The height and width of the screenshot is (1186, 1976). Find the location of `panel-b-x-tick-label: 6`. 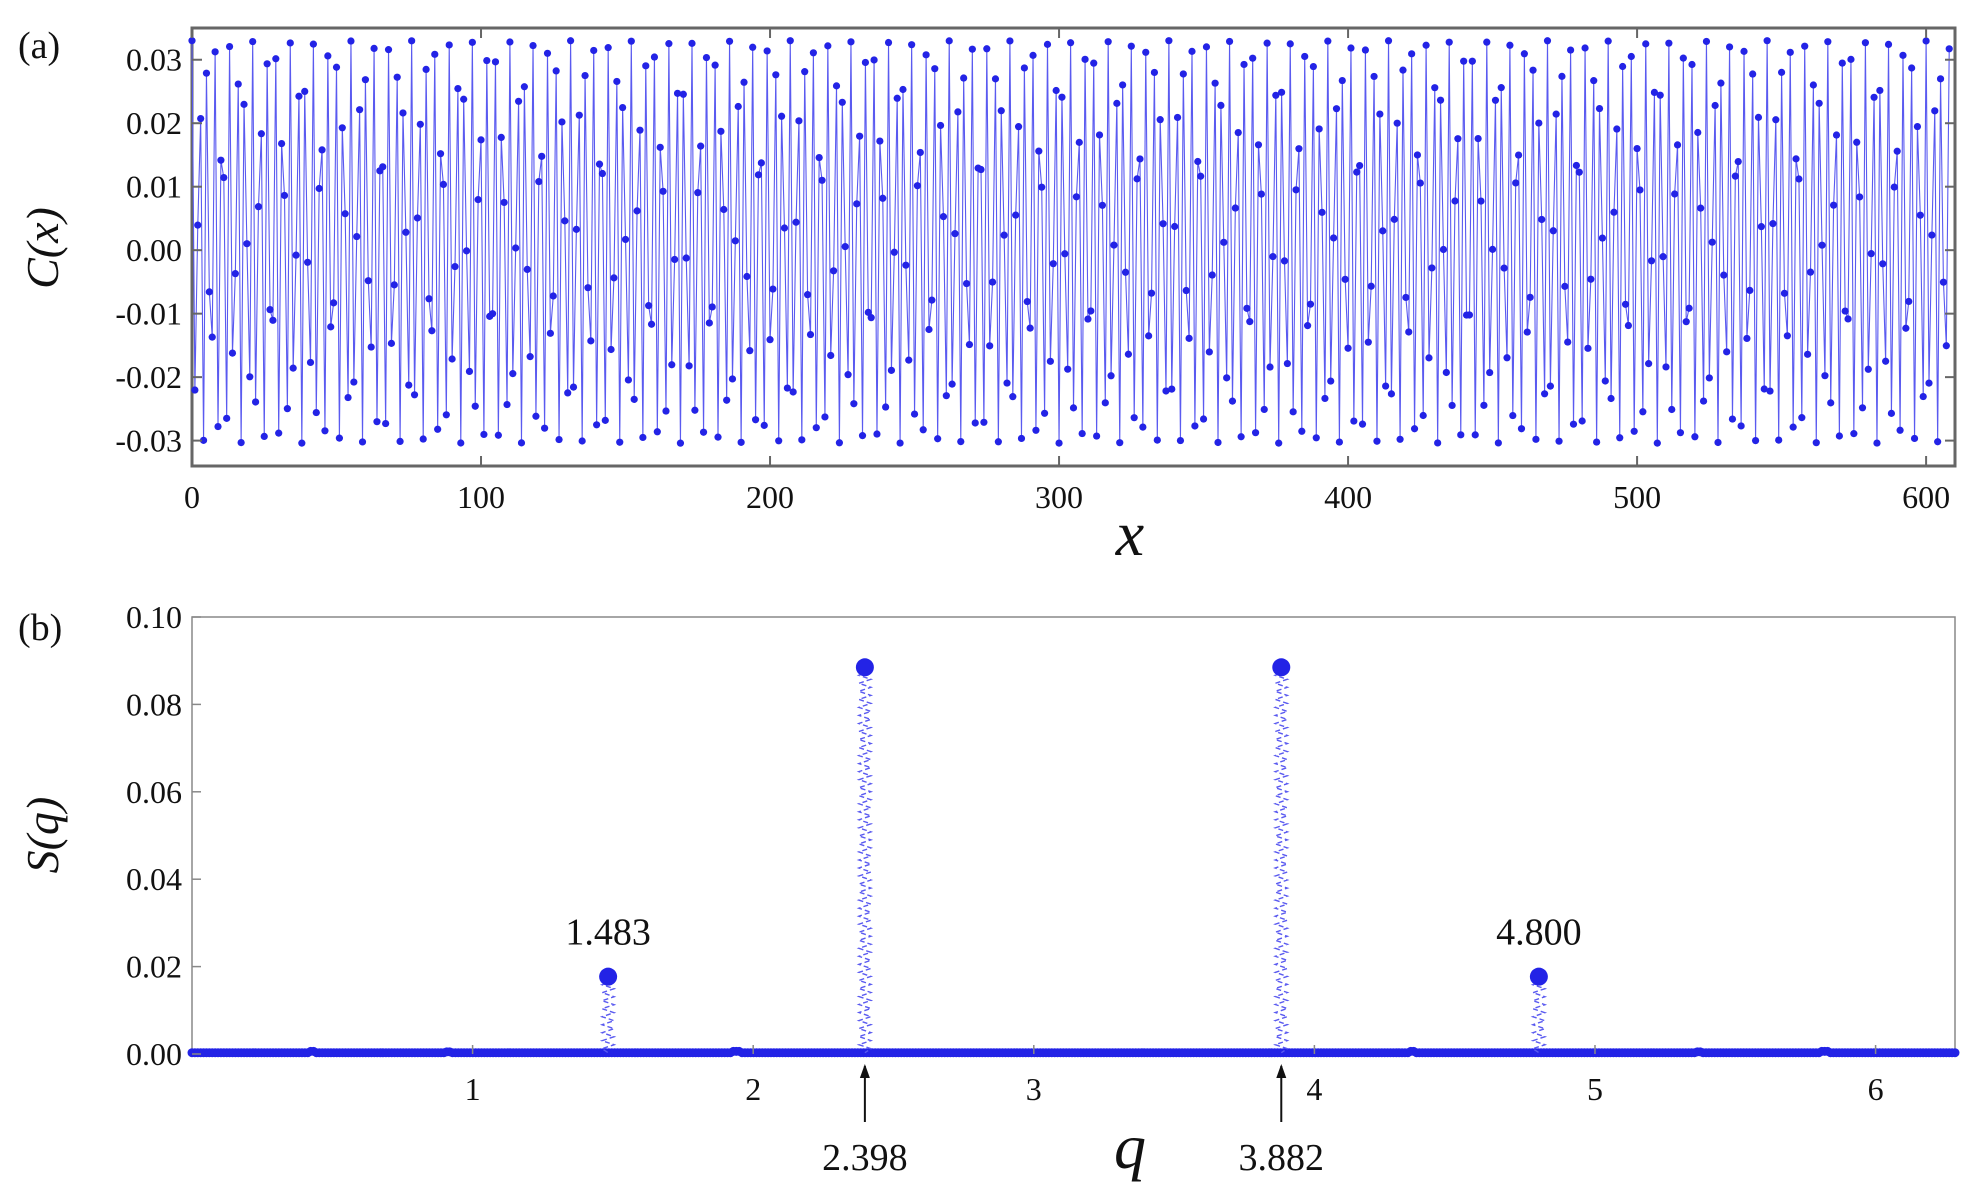

panel-b-x-tick-label: 6 is located at coordinates (1876, 1089).